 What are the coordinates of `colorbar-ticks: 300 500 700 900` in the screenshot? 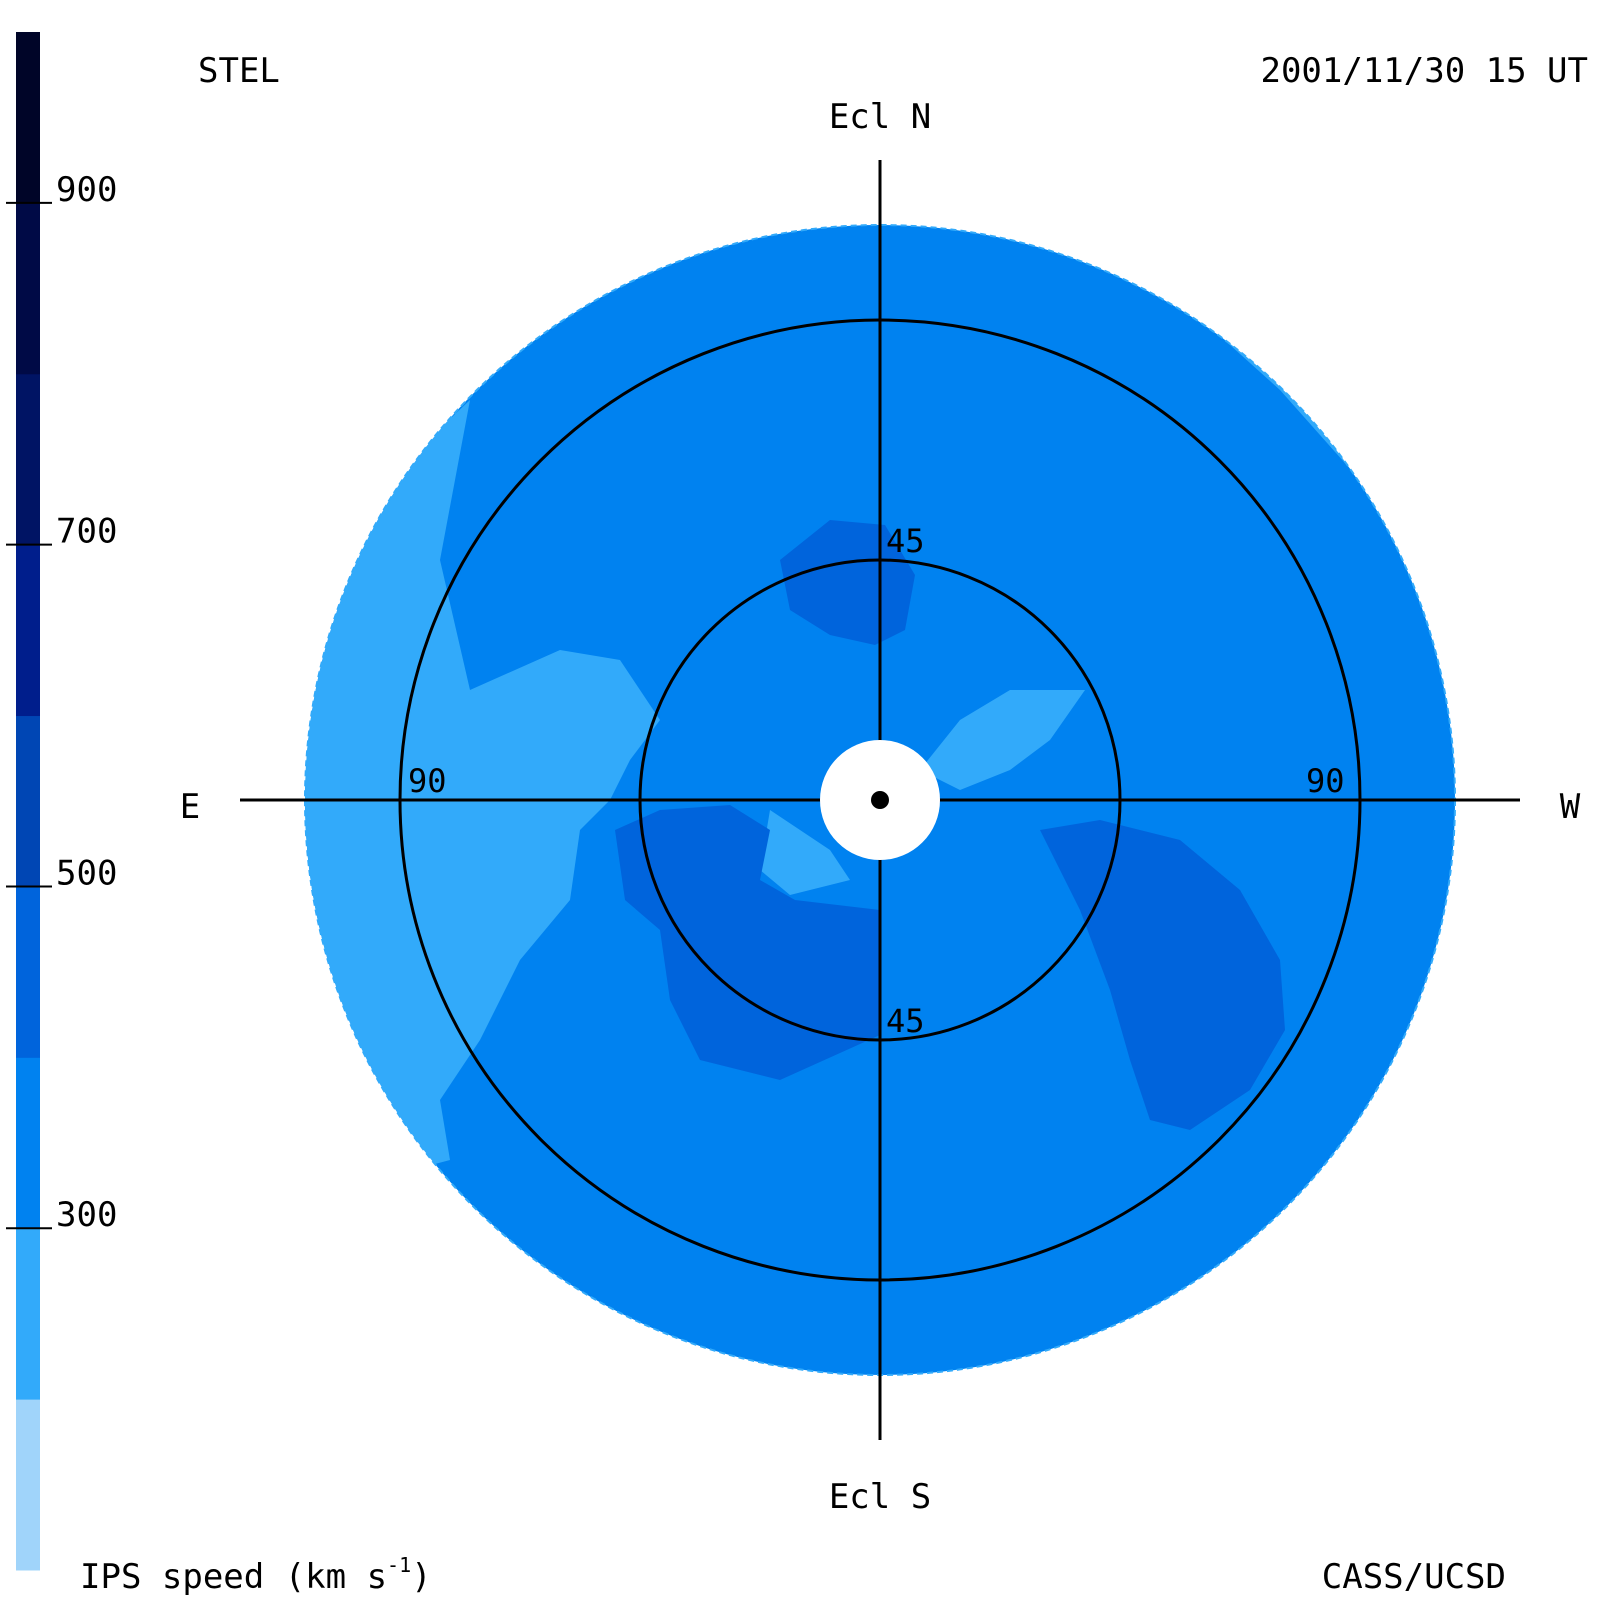 It's located at (61, 702).